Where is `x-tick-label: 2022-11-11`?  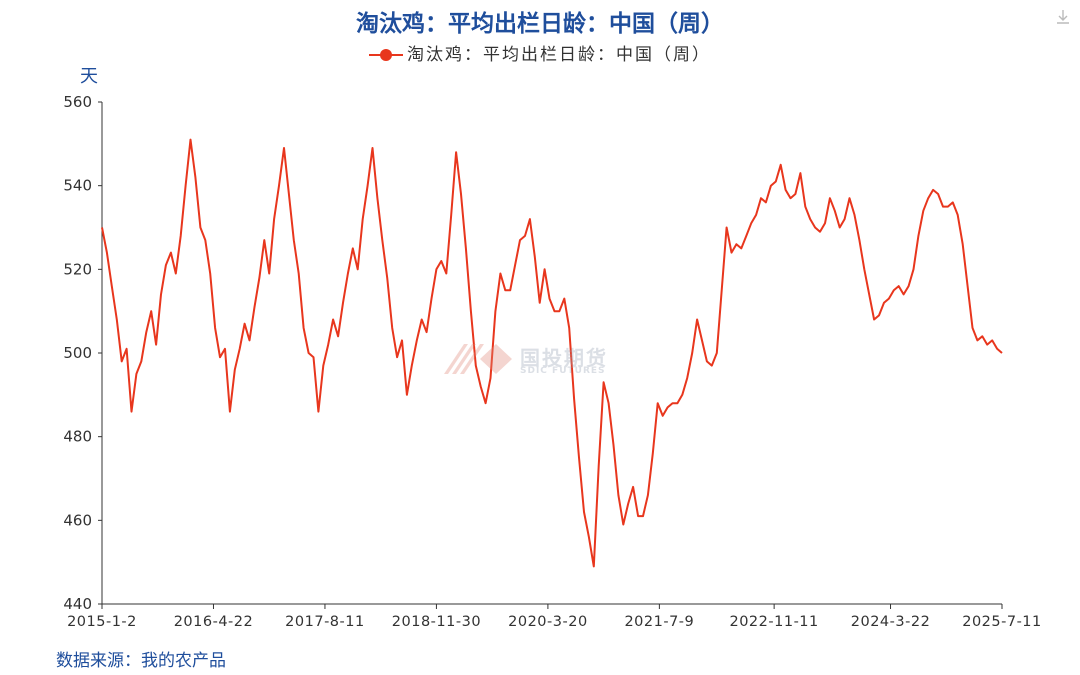
x-tick-label: 2022-11-11 is located at coordinates (773, 622).